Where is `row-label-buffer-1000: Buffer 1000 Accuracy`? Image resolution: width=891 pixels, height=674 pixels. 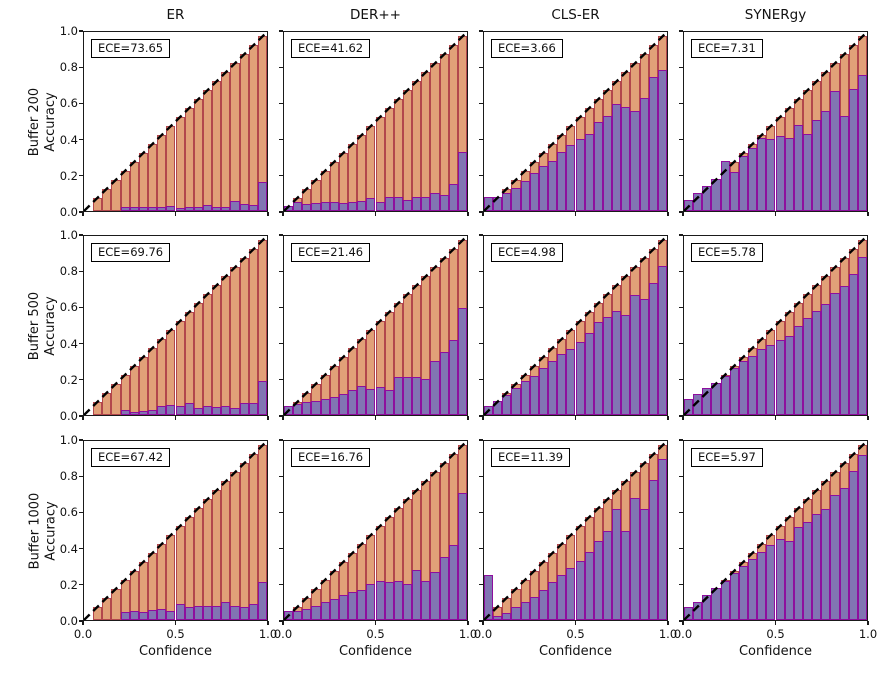
row-label-buffer-1000: Buffer 1000 Accuracy is located at coordinates (43, 530).